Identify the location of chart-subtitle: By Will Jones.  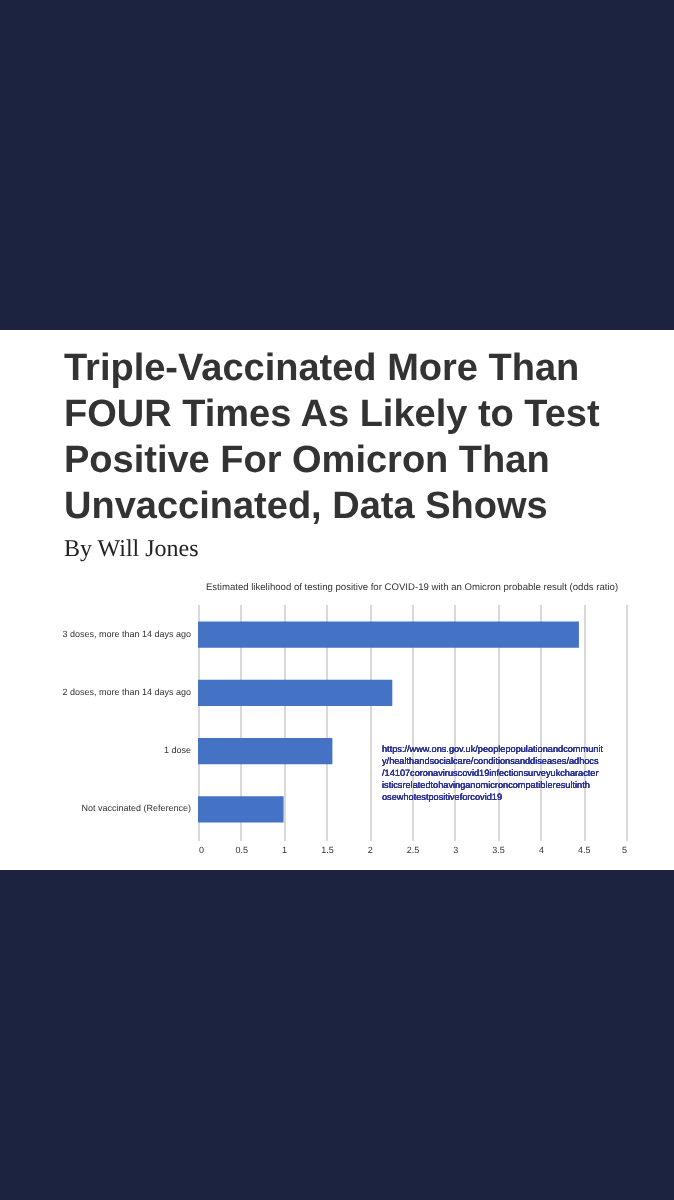
(132, 549).